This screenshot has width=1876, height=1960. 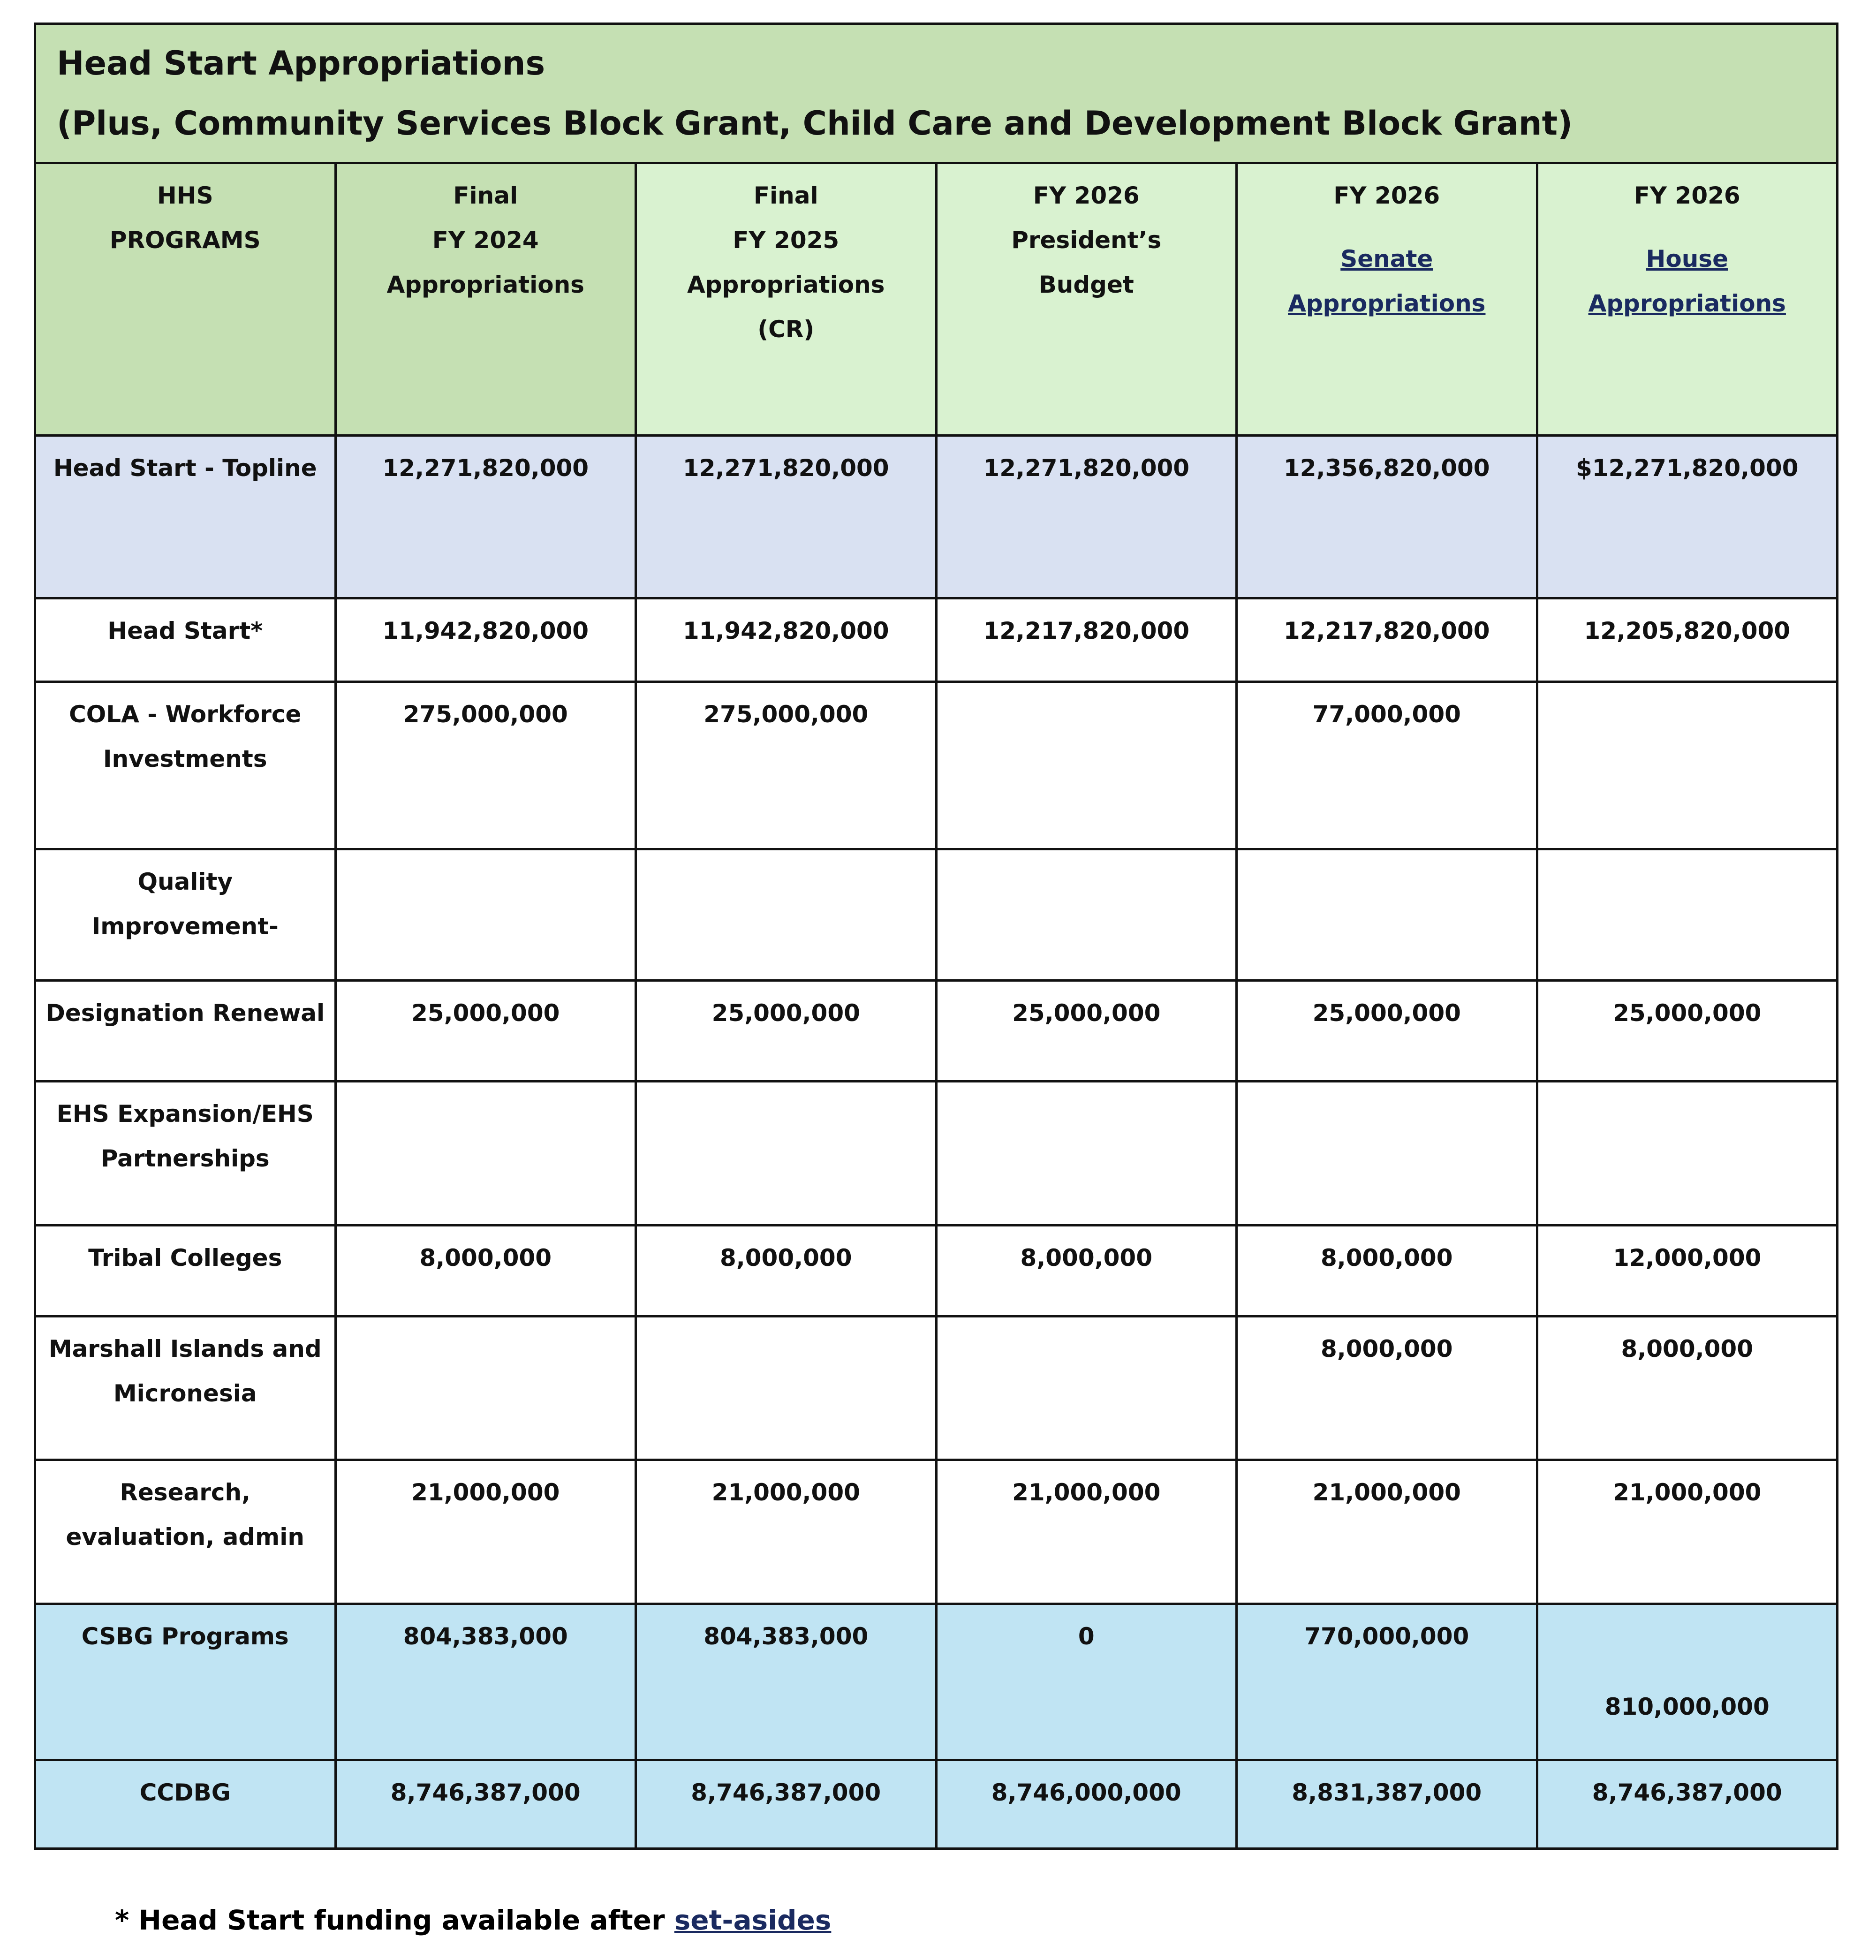 I want to click on footnote-link: set-asides, so click(x=753, y=1920).